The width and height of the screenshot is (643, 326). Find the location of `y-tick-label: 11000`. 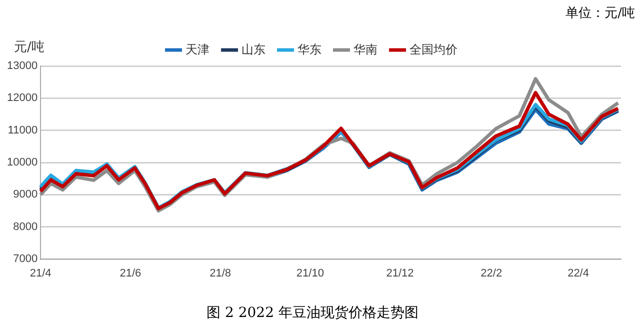

y-tick-label: 11000 is located at coordinates (23, 130).